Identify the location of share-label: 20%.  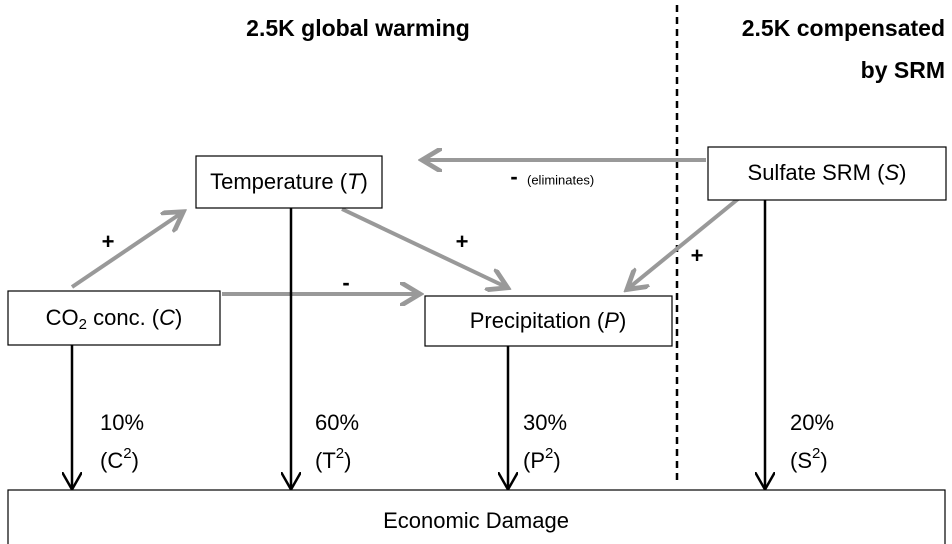
(812, 422).